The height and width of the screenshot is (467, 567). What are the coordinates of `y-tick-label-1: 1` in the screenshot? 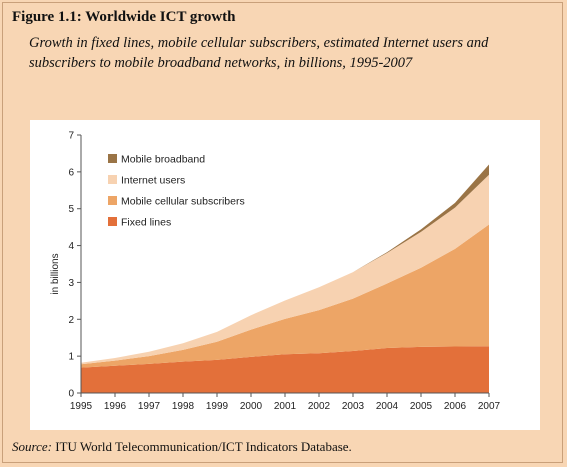 It's located at (71, 357).